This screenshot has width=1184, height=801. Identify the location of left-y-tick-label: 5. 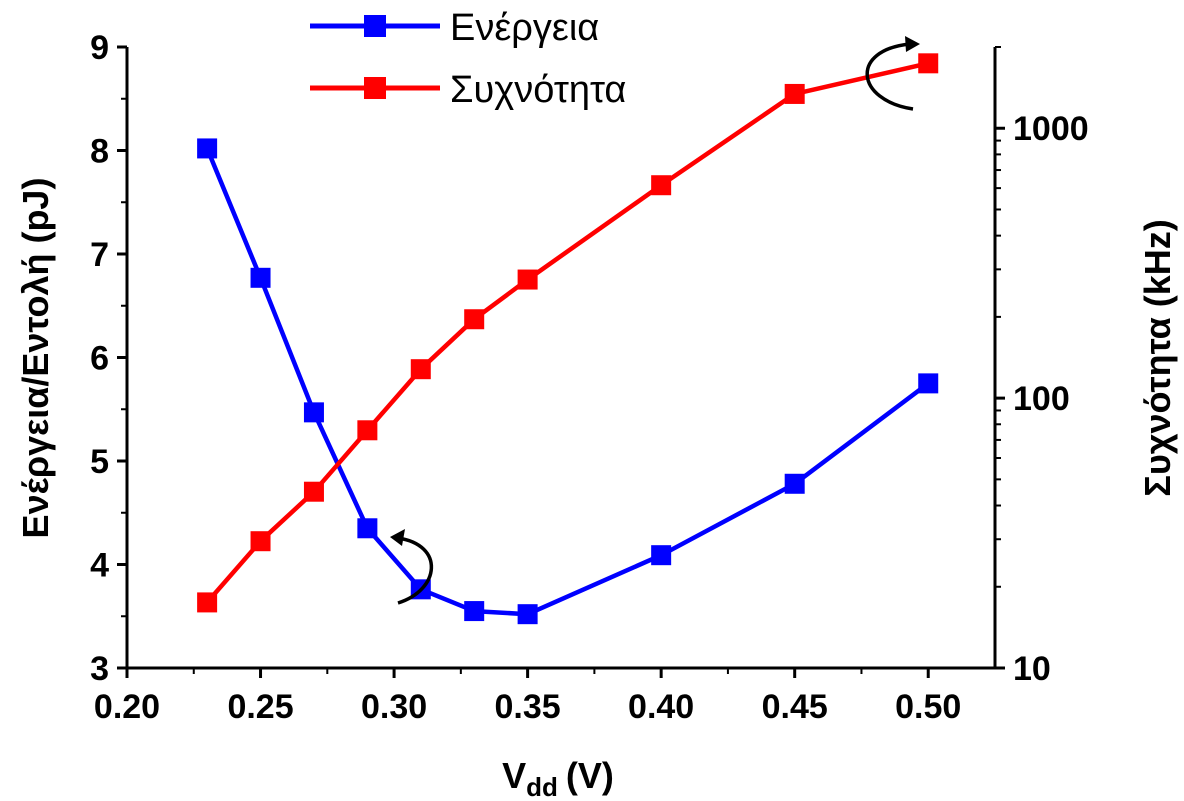
(99, 462).